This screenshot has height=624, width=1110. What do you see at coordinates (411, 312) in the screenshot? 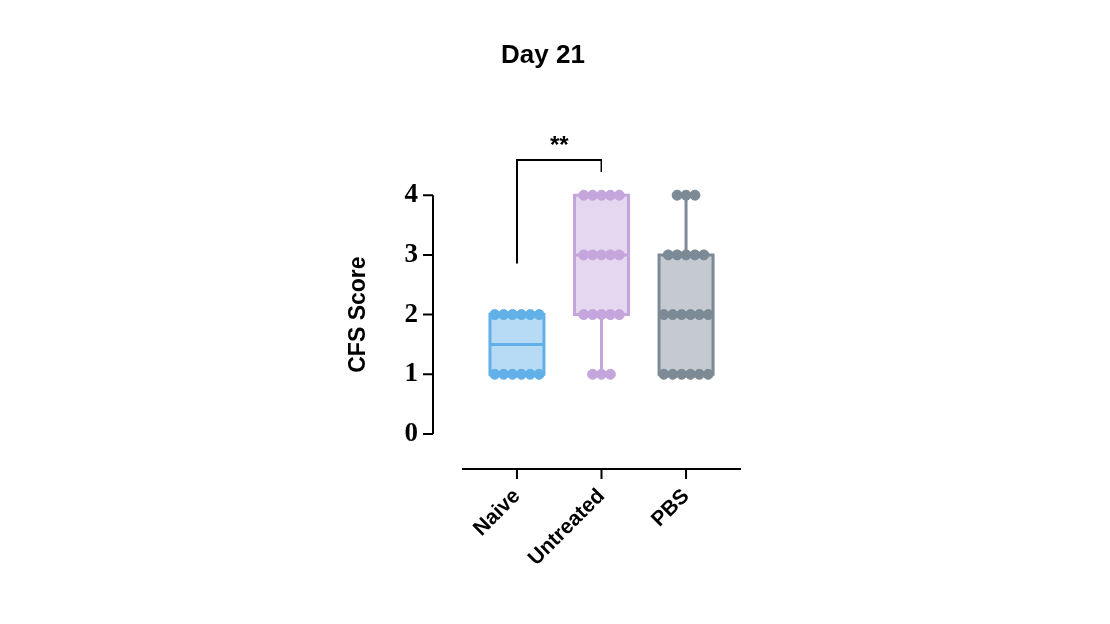
I see `y-tick-label: 2` at bounding box center [411, 312].